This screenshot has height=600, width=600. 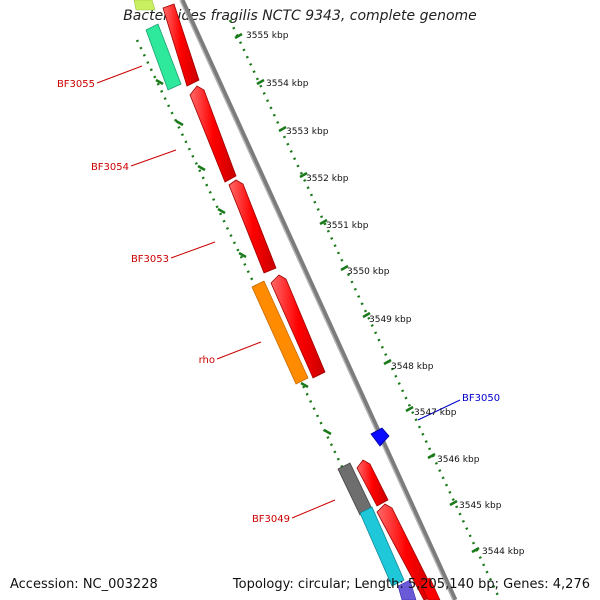 I want to click on accession-label: Accession: NC_003228, so click(x=84, y=584).